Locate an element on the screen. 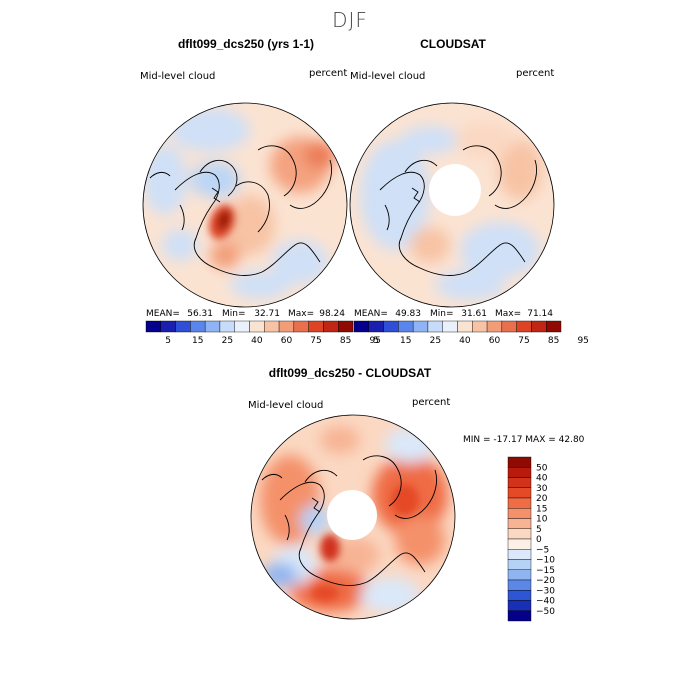 The height and width of the screenshot is (700, 700). panel-difference-units-label: percent is located at coordinates (431, 402).